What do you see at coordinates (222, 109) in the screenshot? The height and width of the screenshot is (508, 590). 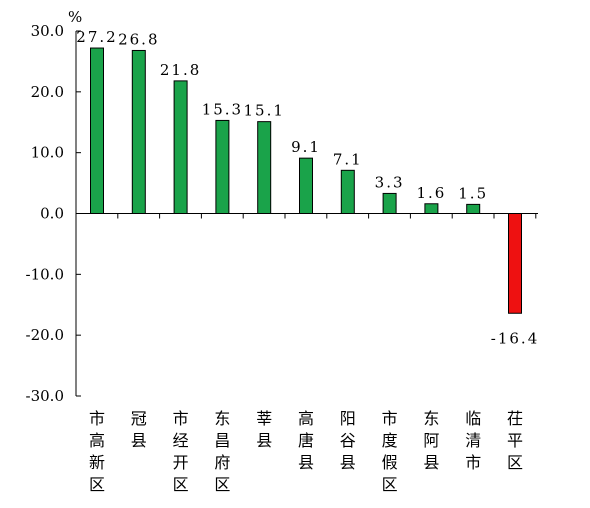 I see `data-label: 15.3` at bounding box center [222, 109].